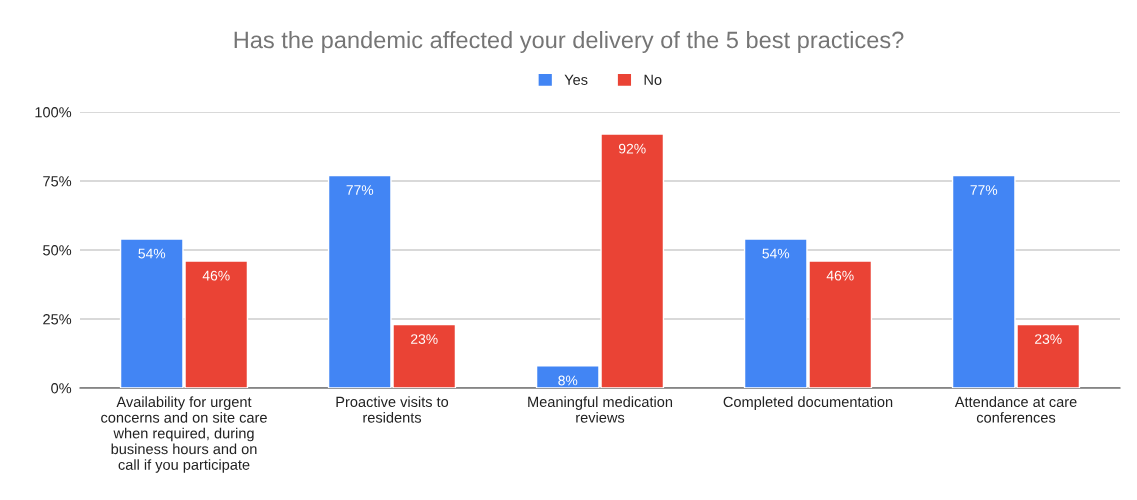 Image resolution: width=1137 pixels, height=500 pixels. I want to click on x-tick-label: Attendance at care conferences, so click(1015, 409).